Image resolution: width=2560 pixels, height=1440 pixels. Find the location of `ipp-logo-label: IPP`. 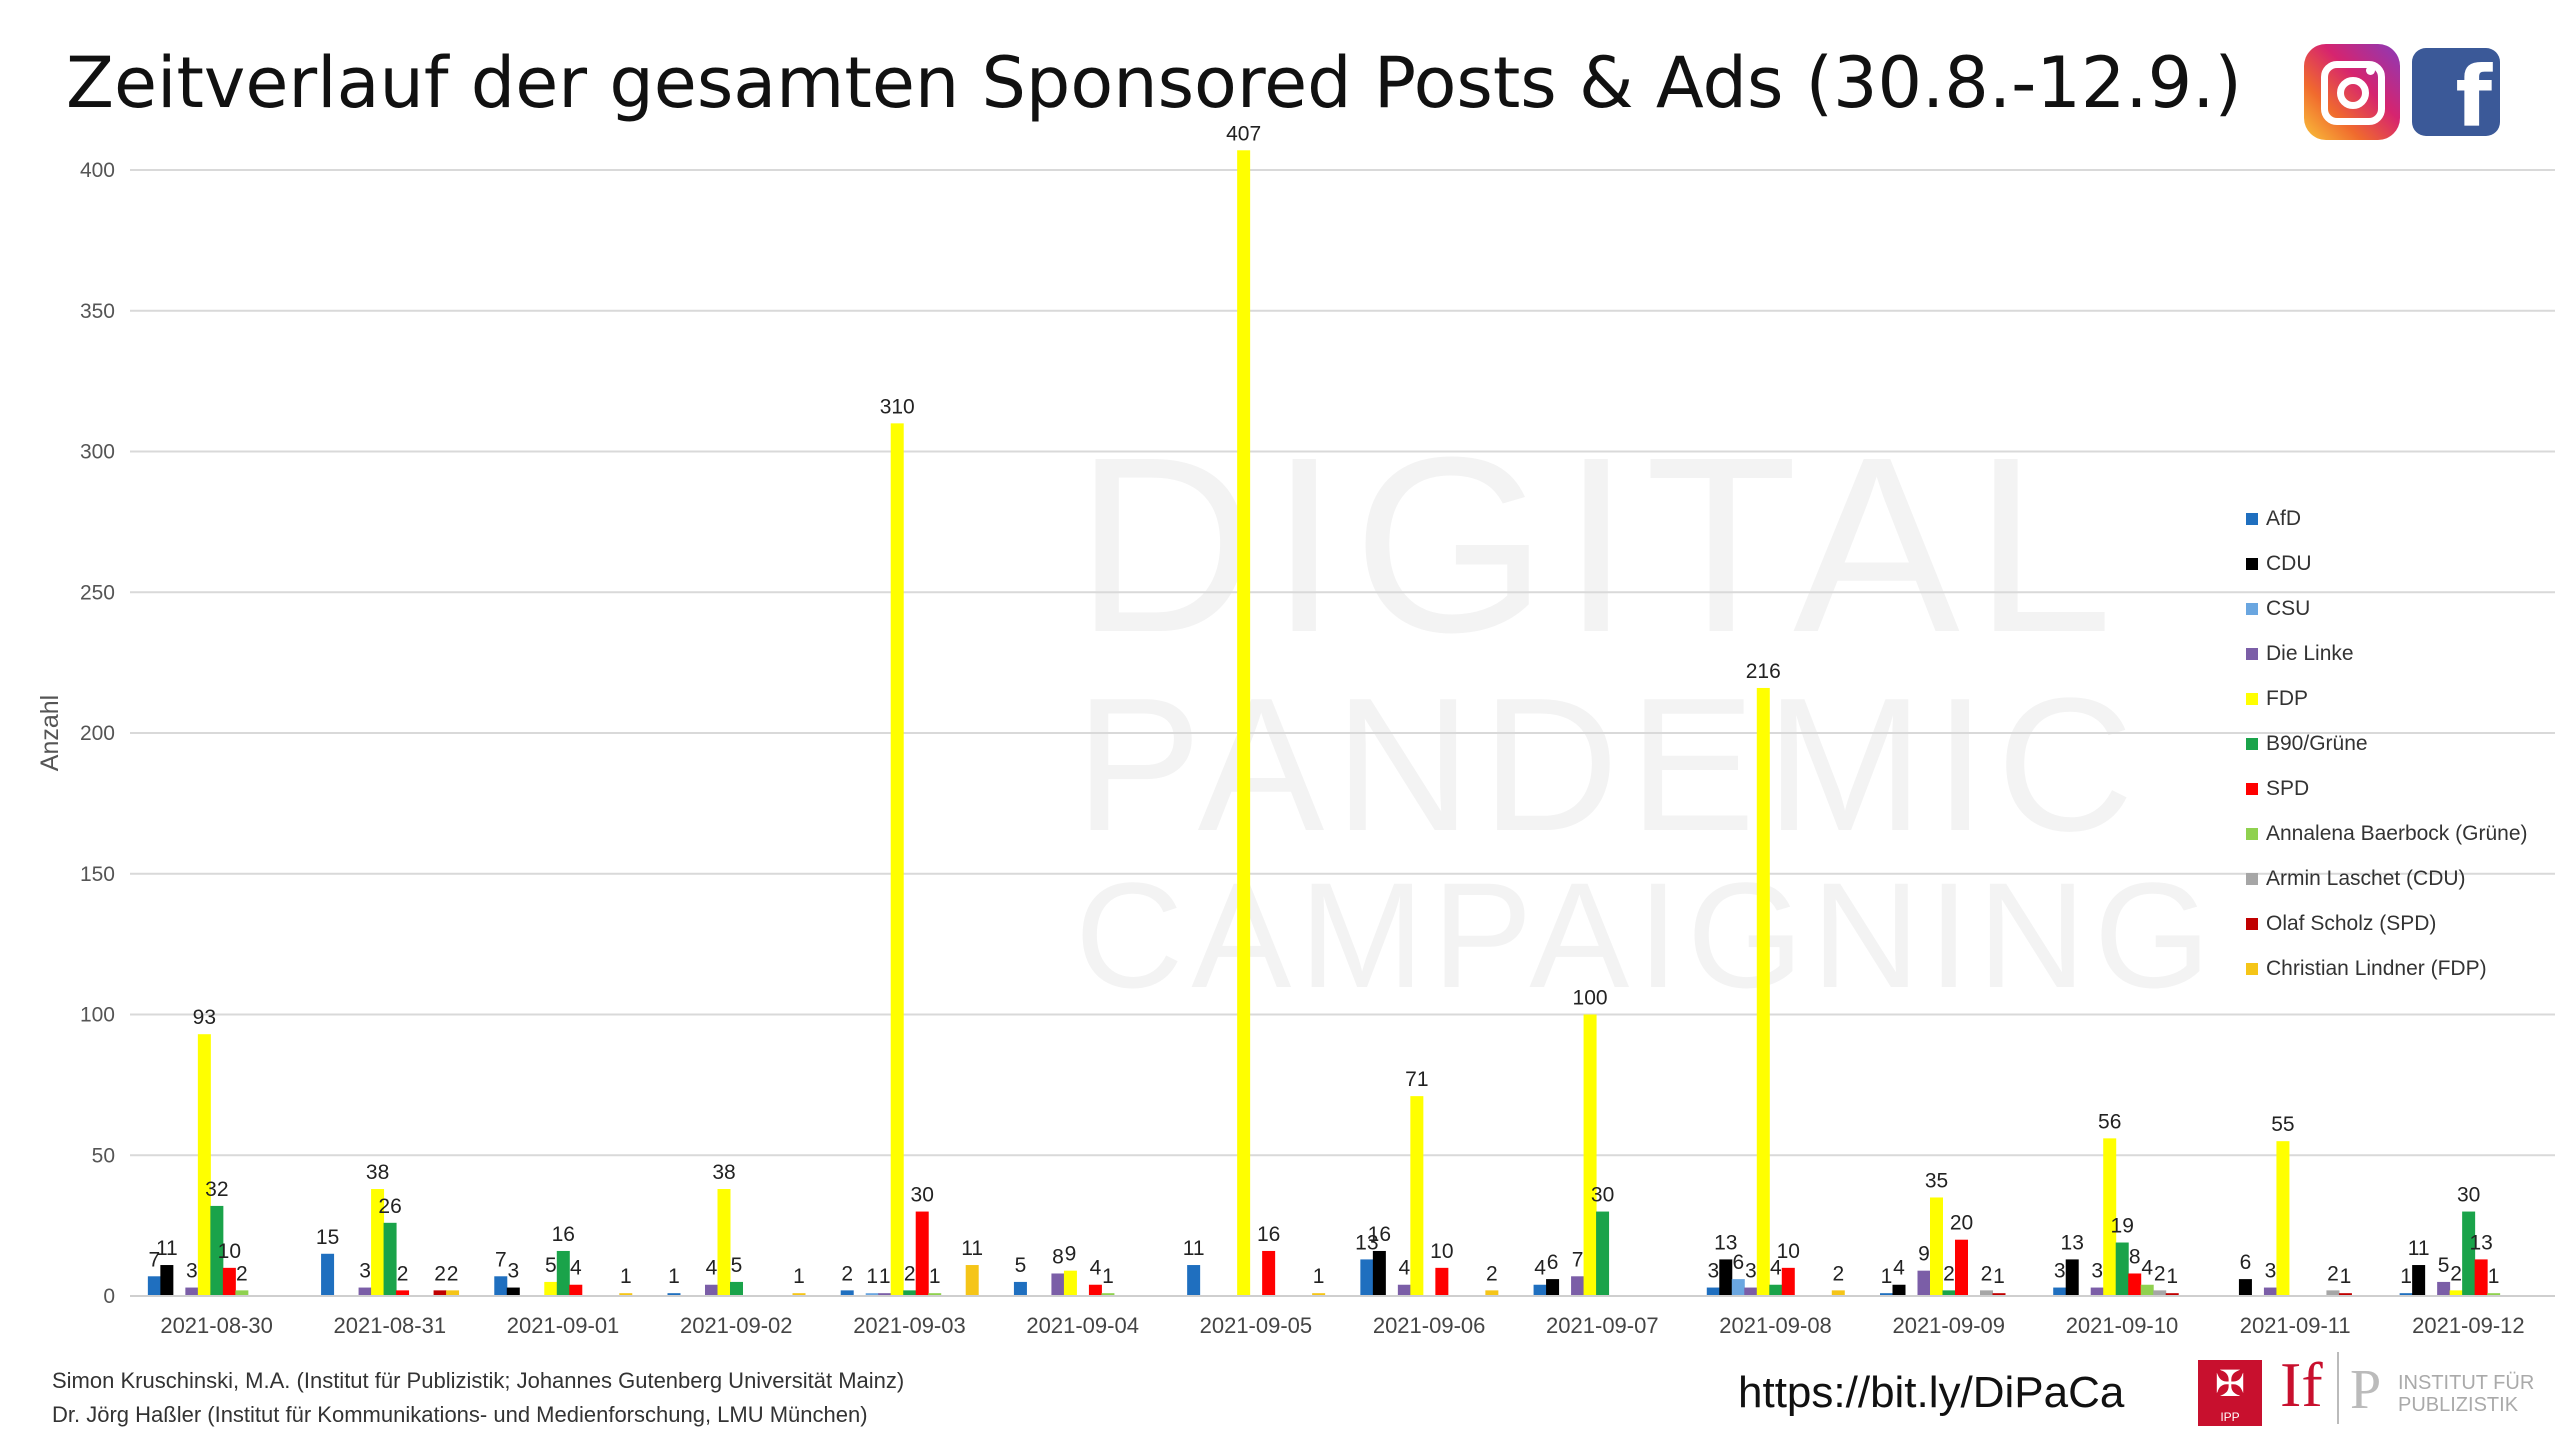

ipp-logo-label: IPP is located at coordinates (2230, 1417).